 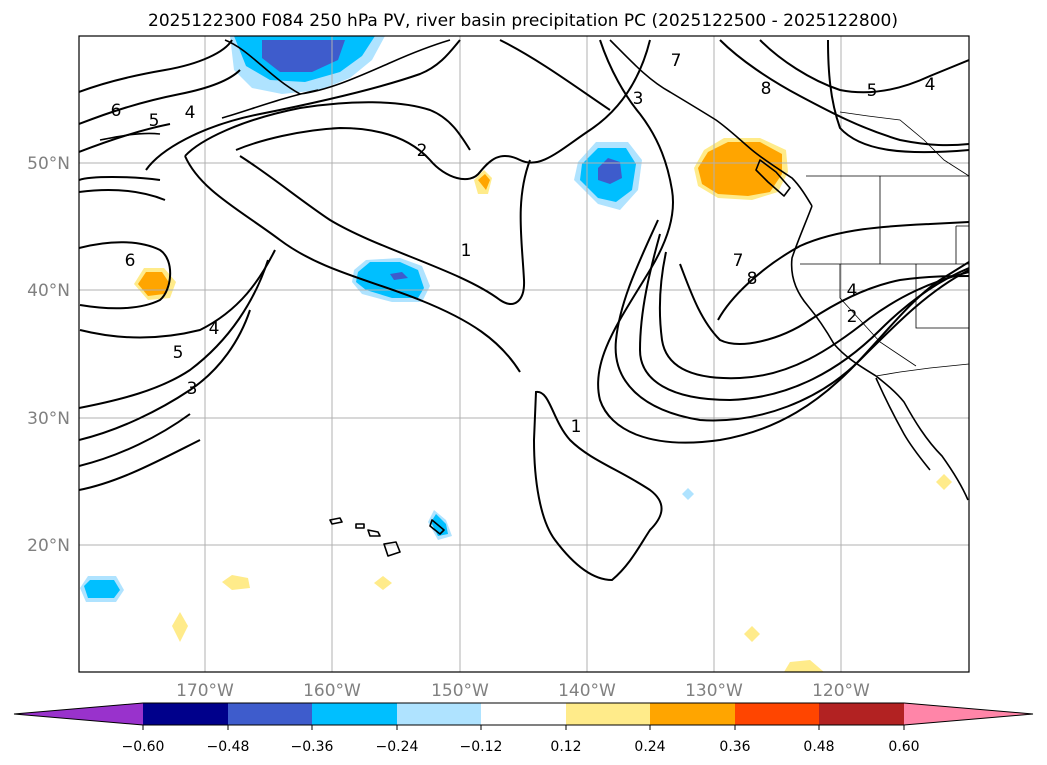 I want to click on political-borders, so click(x=884, y=244).